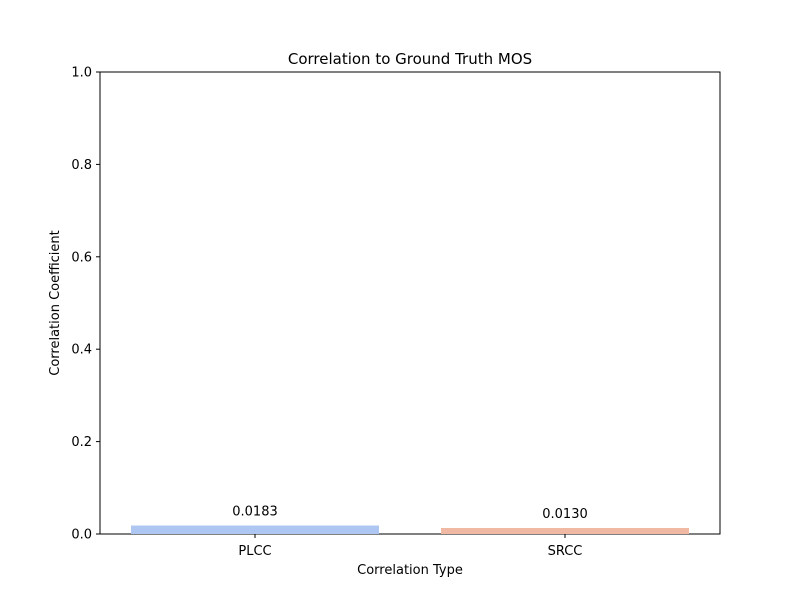  Describe the element at coordinates (565, 530) in the screenshot. I see `bar-srcc` at that location.